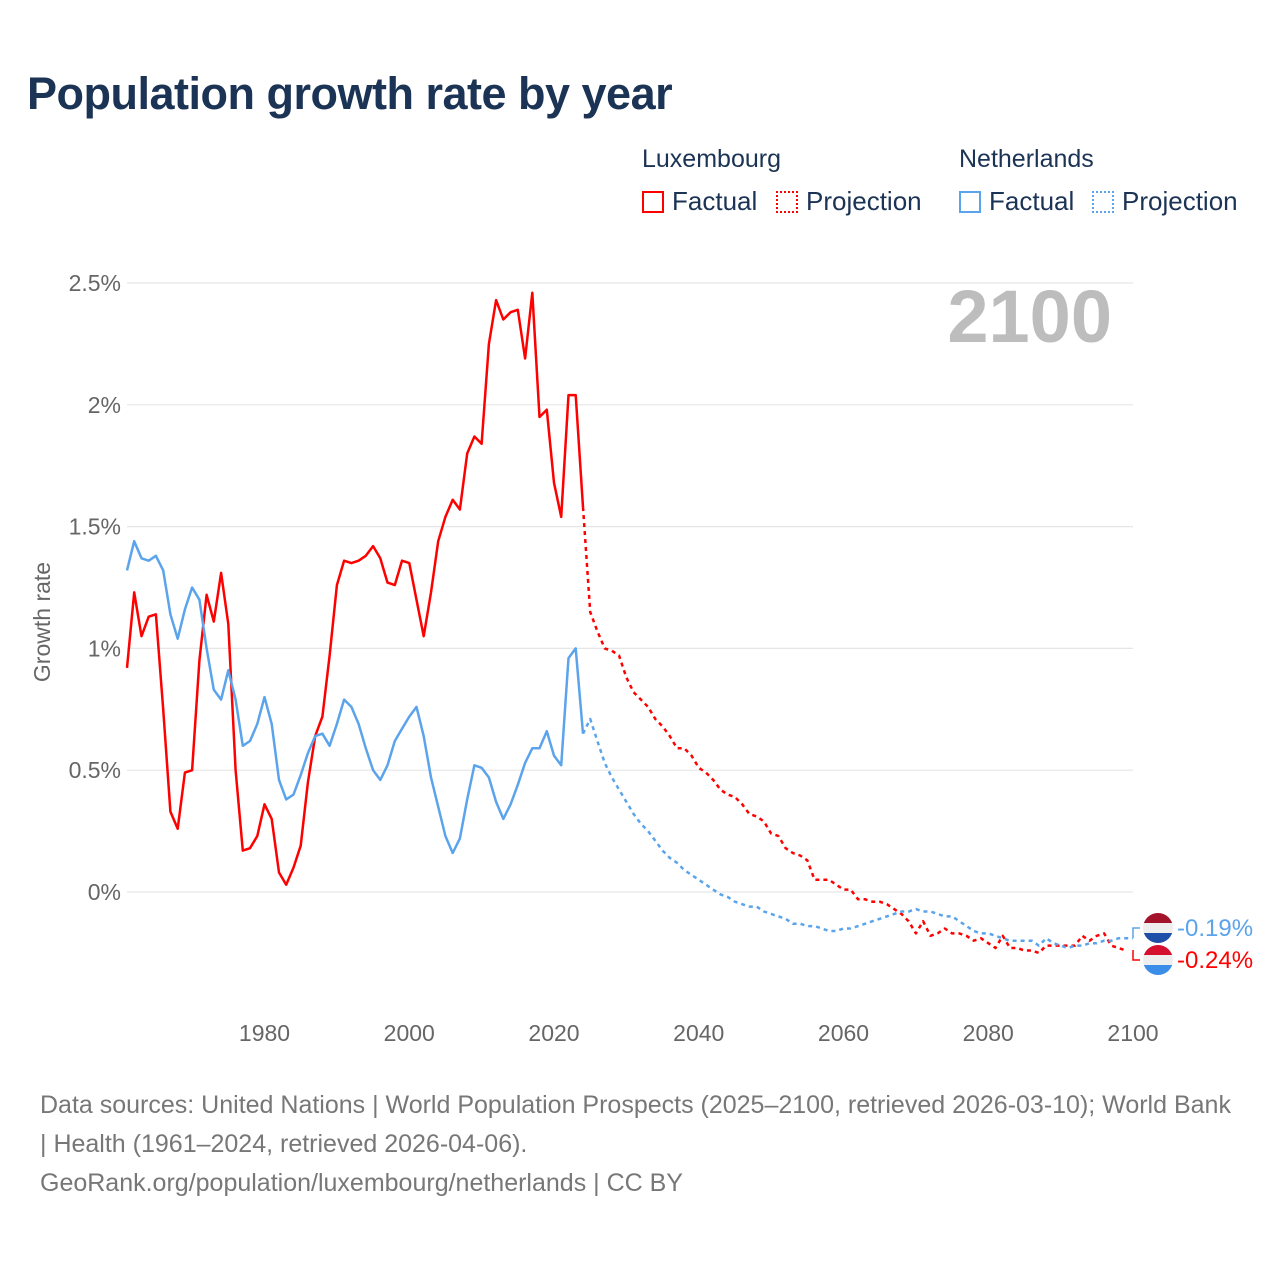 The image size is (1280, 1280). What do you see at coordinates (104, 892) in the screenshot?
I see `y-tick-label: 0%` at bounding box center [104, 892].